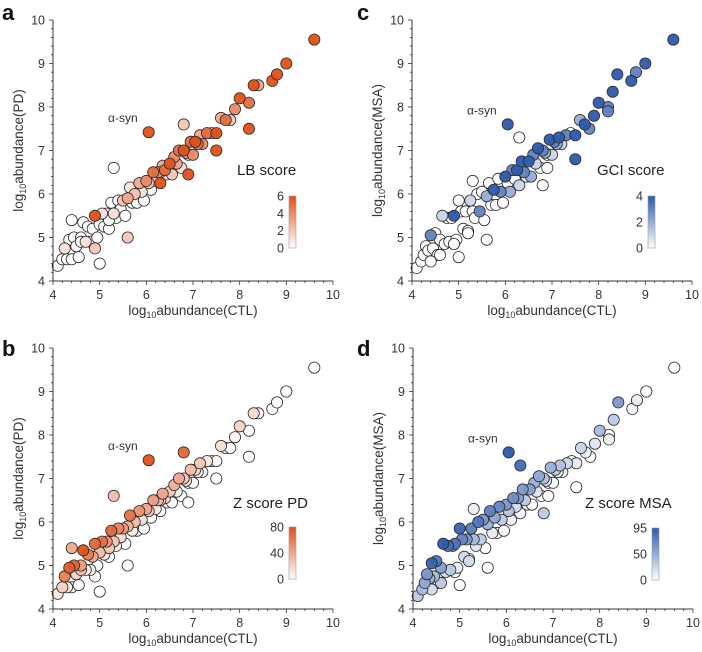 The width and height of the screenshot is (702, 652). I want to click on colorbar-tick-label: 95, so click(640, 529).